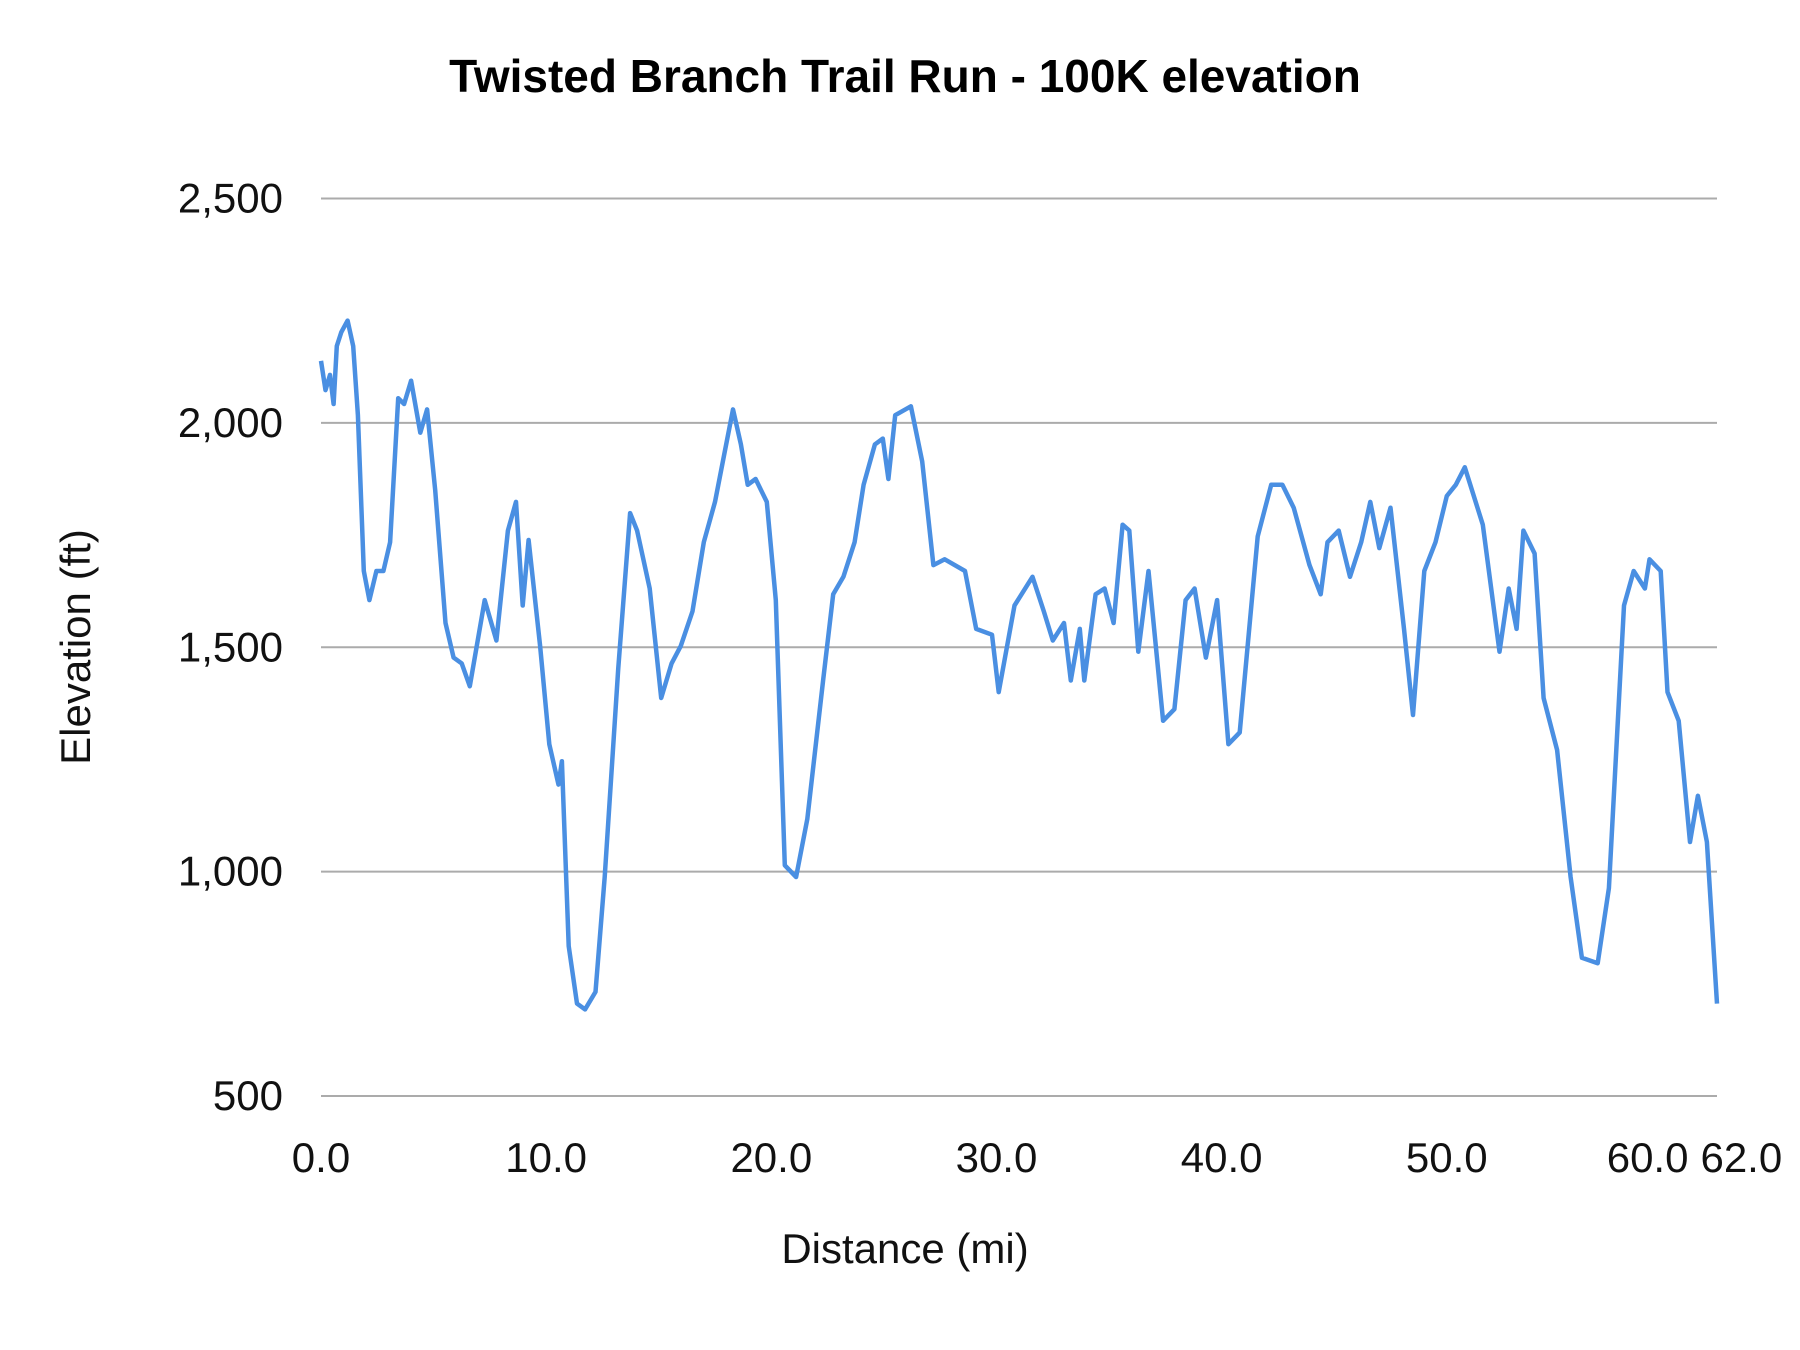 This screenshot has width=1800, height=1350. What do you see at coordinates (230, 198) in the screenshot?
I see `y-tick-label: 2,500` at bounding box center [230, 198].